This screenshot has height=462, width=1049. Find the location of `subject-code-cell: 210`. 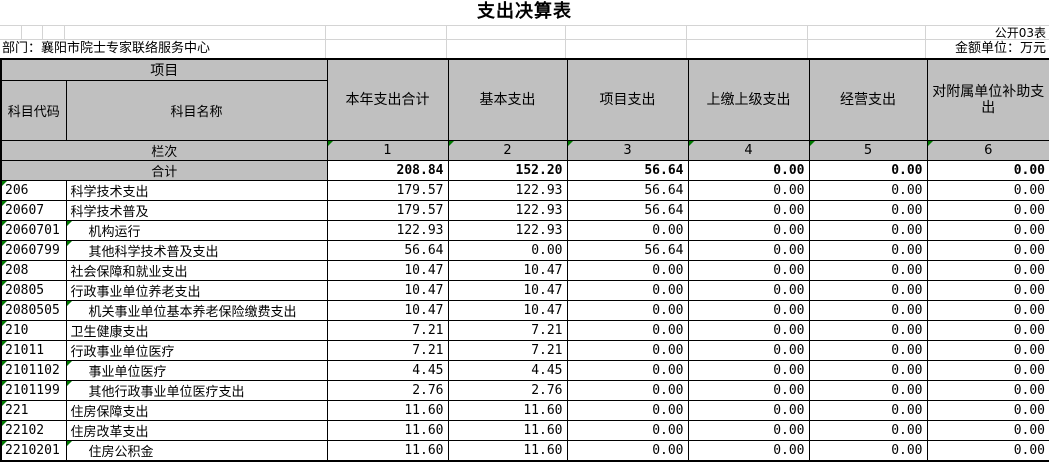

subject-code-cell: 210 is located at coordinates (33, 330).